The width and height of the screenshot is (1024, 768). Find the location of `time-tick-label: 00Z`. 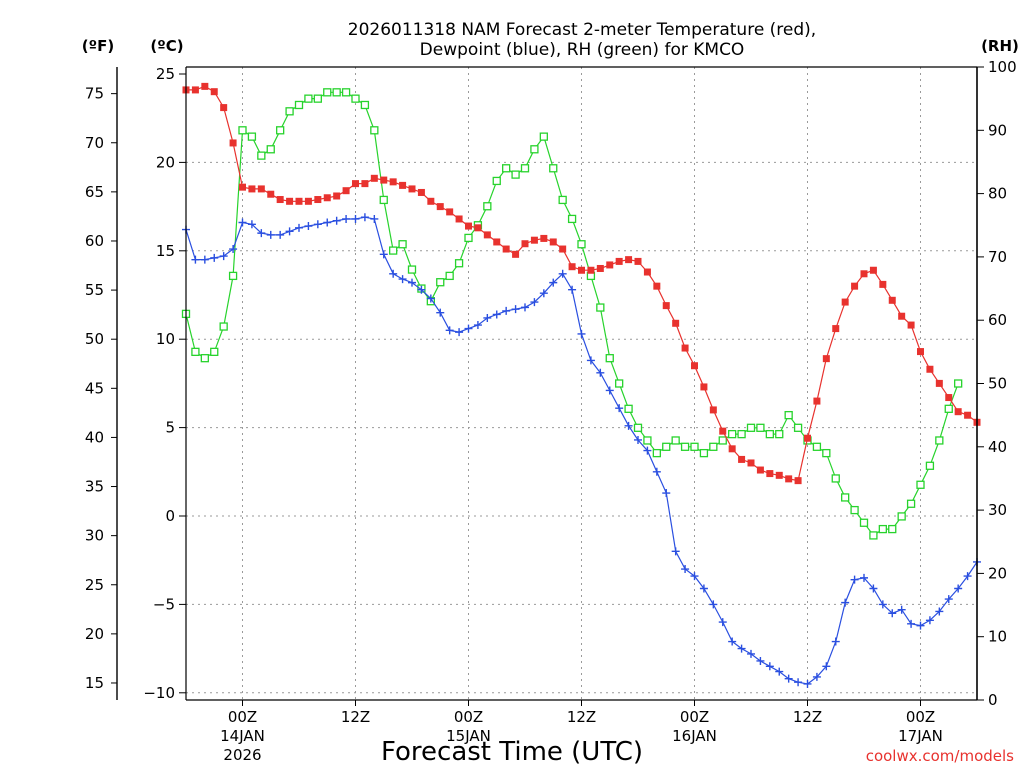

time-tick-label: 00Z is located at coordinates (468, 717).